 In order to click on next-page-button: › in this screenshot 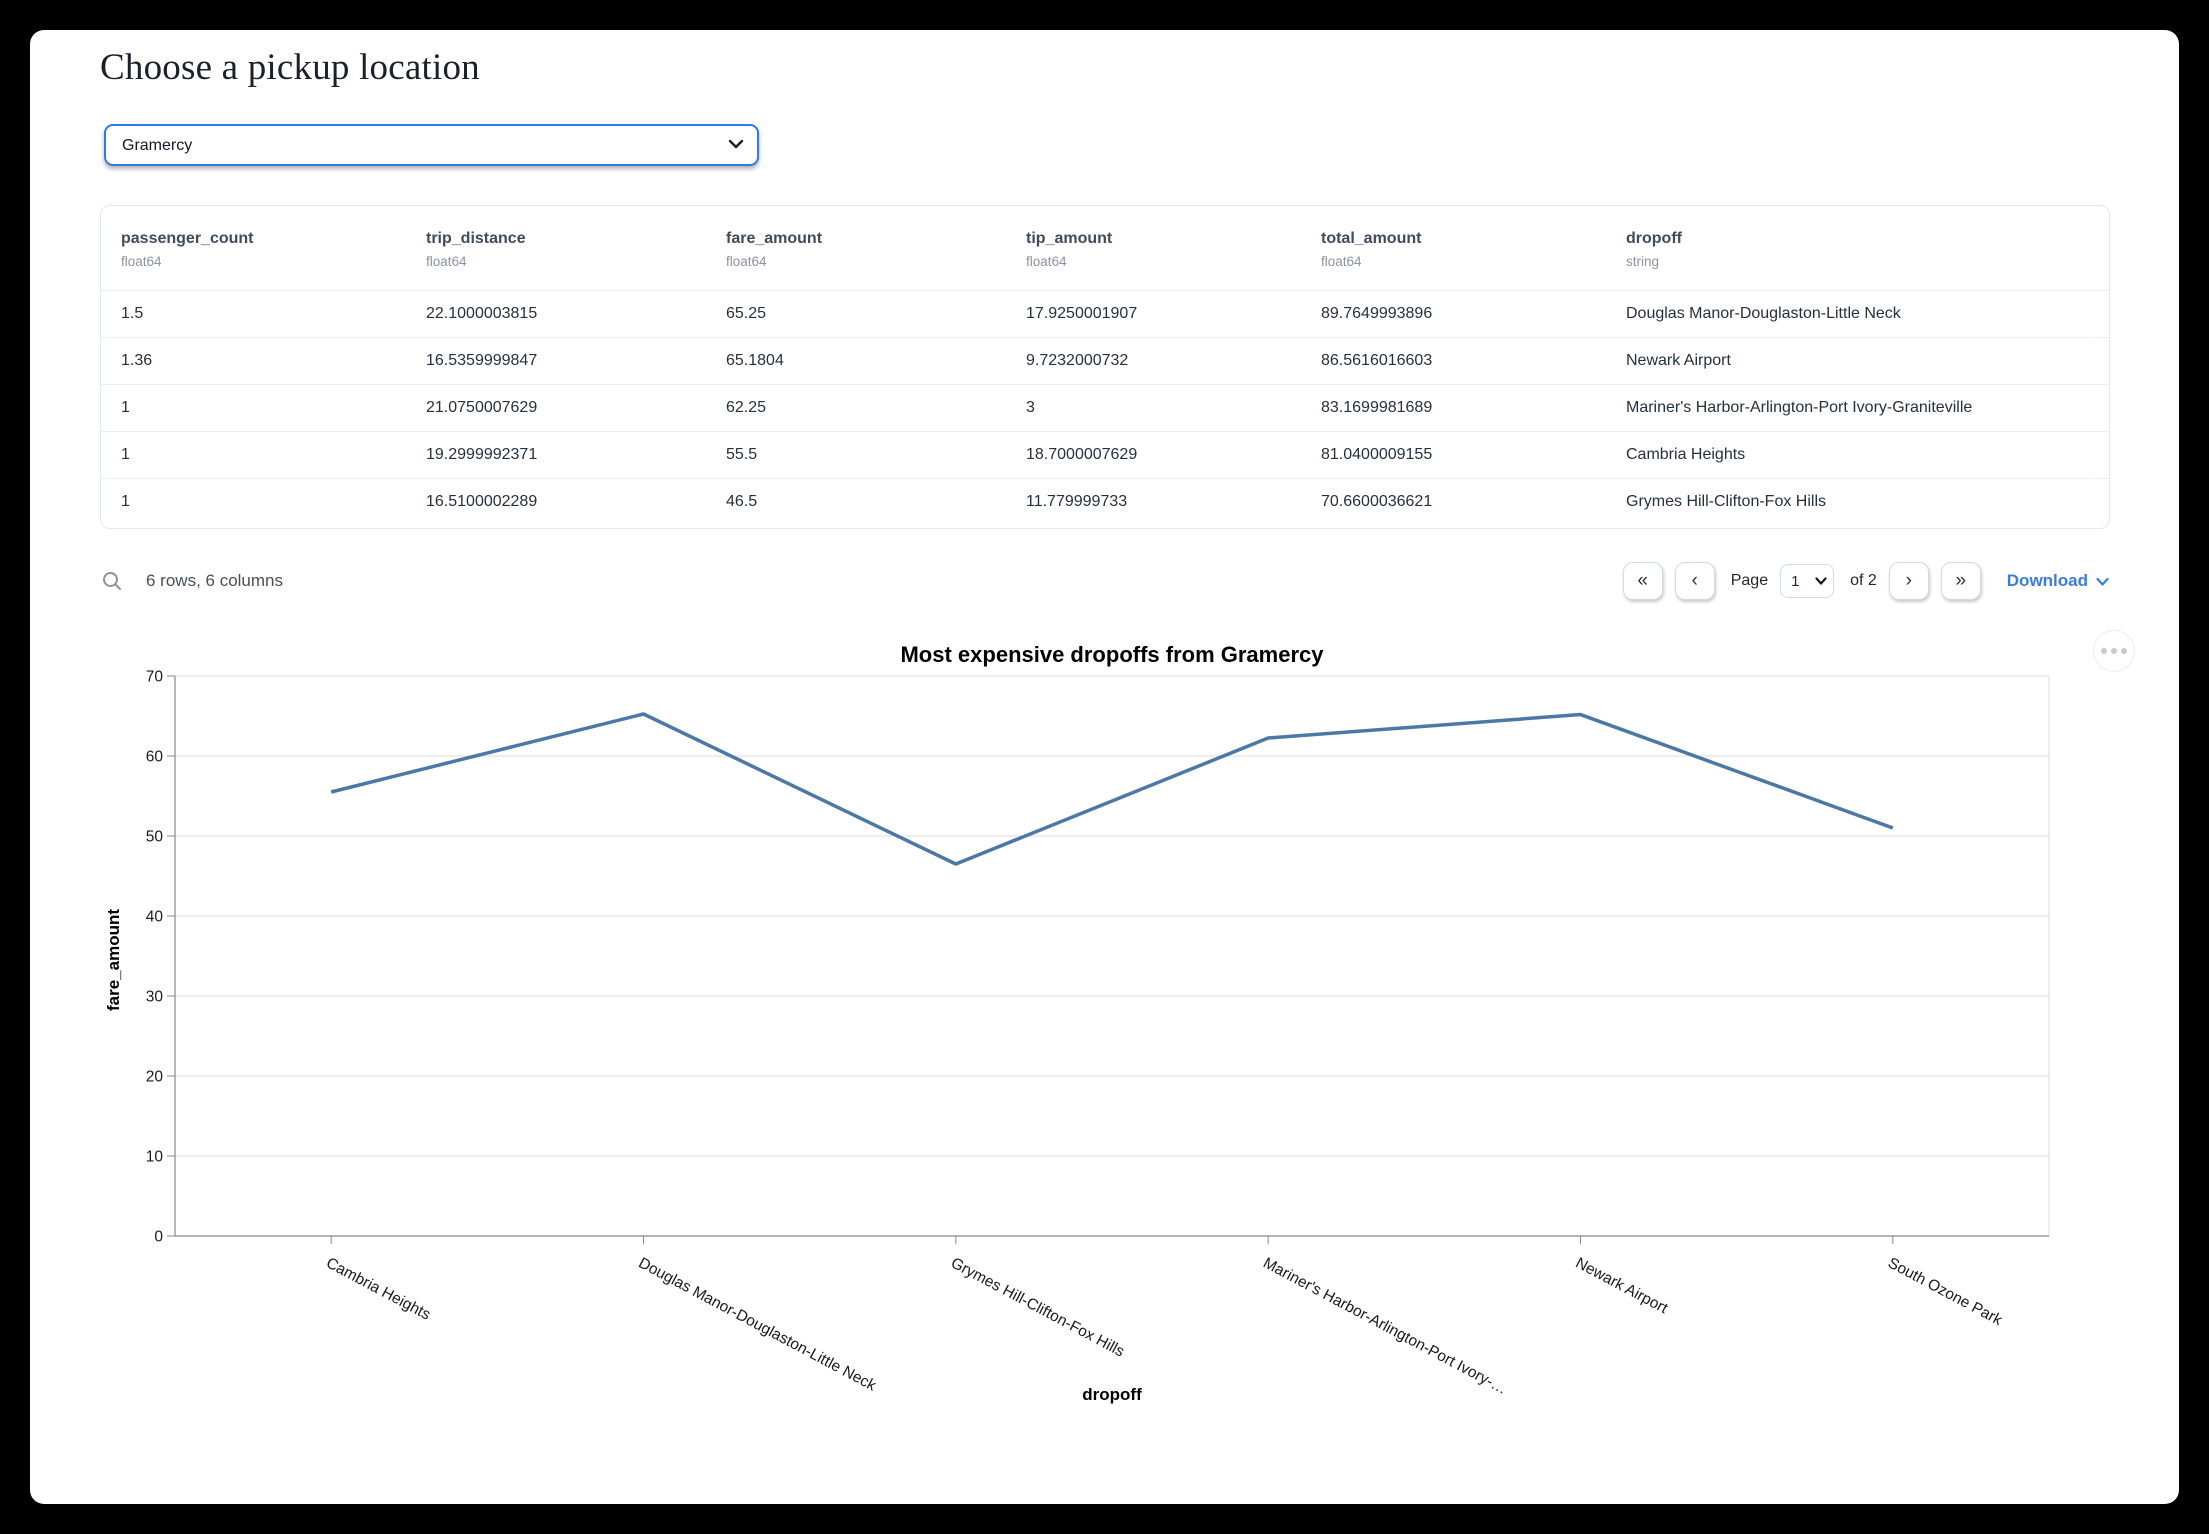, I will do `click(1908, 581)`.